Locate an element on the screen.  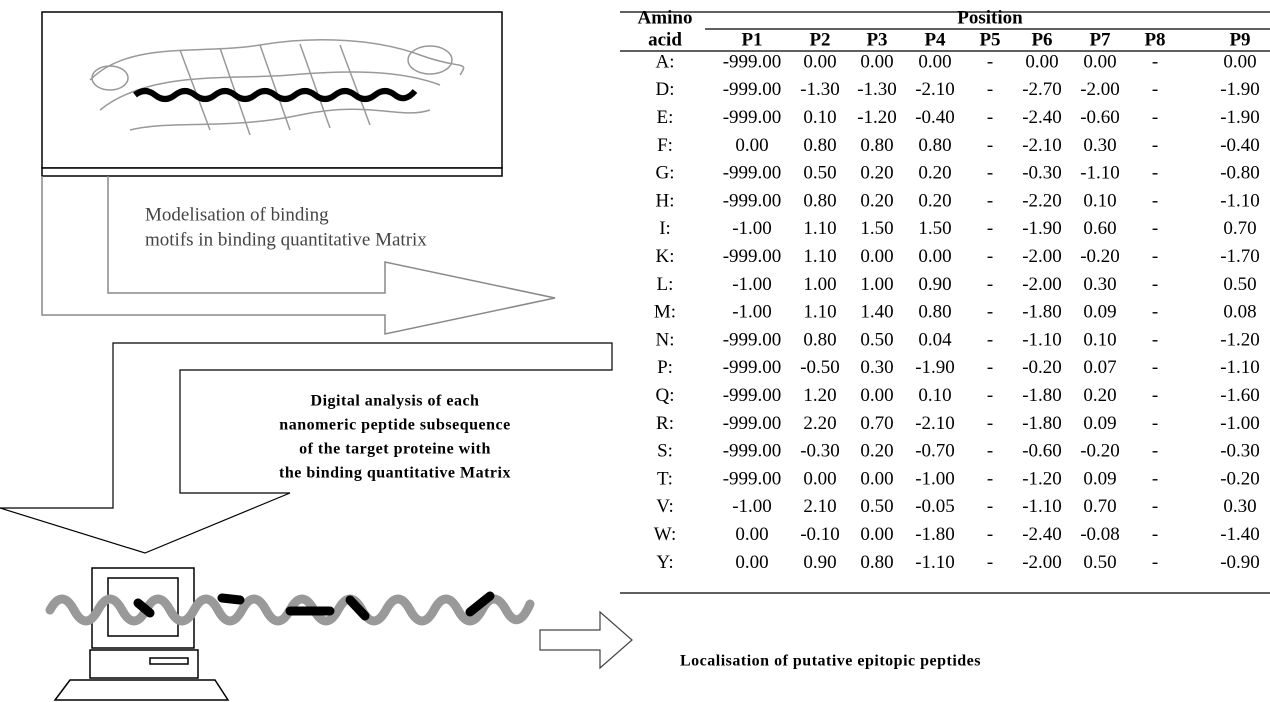
cell: -1.80 is located at coordinates (935, 534).